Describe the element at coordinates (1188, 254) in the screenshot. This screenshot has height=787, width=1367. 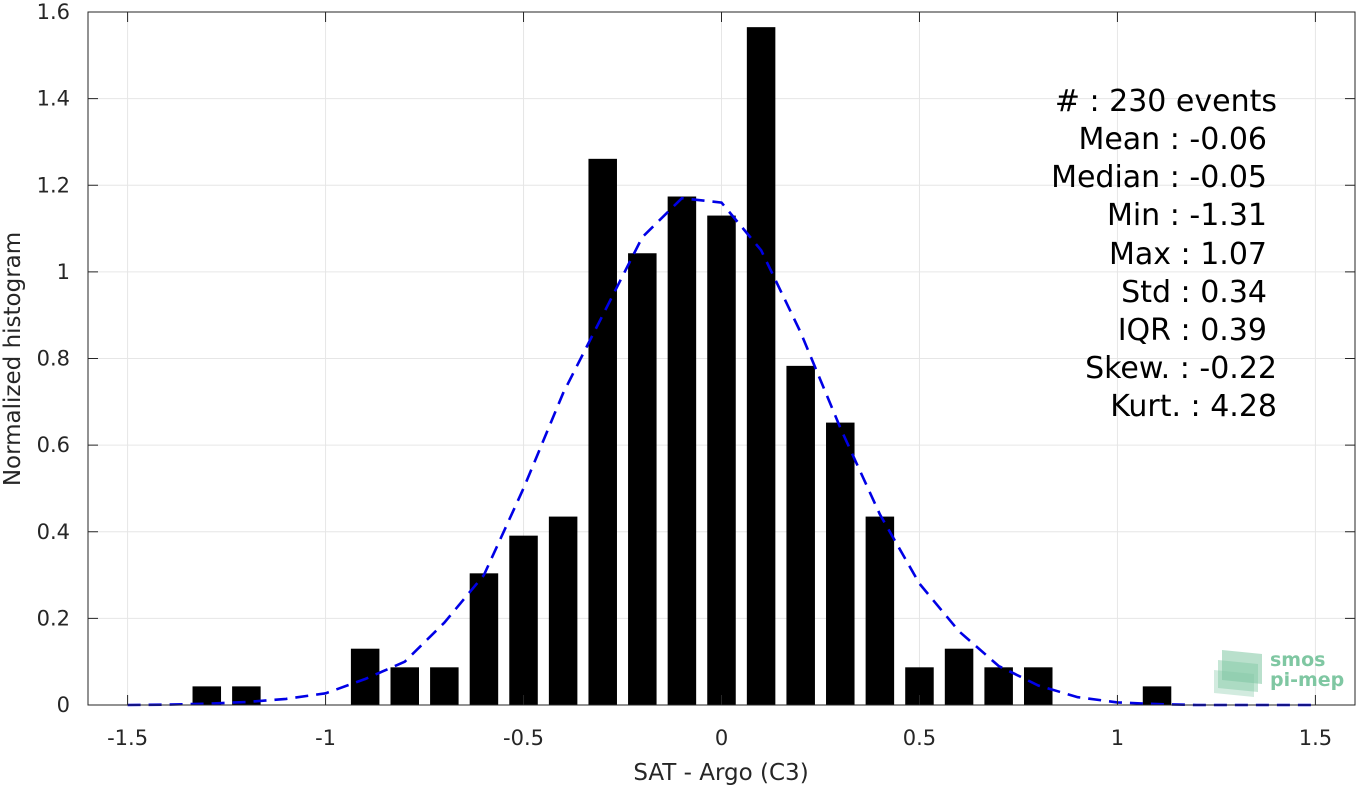
I see `stats-max: Max : 1.07` at that location.